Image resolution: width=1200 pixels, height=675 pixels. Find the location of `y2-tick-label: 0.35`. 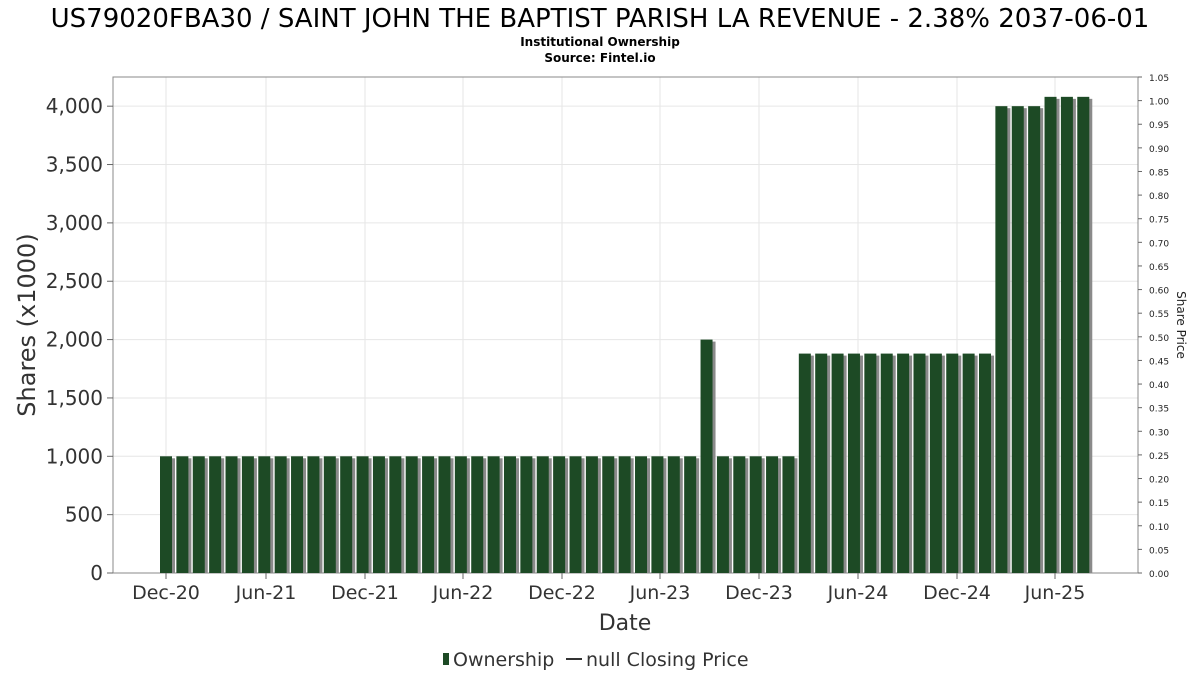

y2-tick-label: 0.35 is located at coordinates (1159, 410).